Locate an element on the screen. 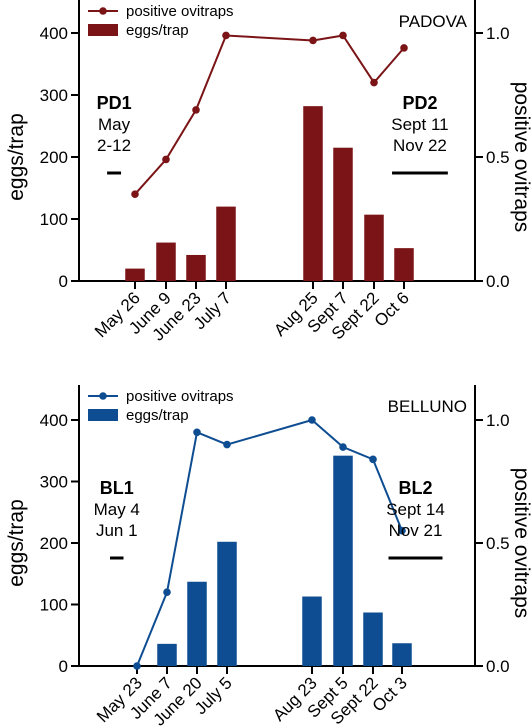  site-label: BELLUNO is located at coordinates (427, 406).